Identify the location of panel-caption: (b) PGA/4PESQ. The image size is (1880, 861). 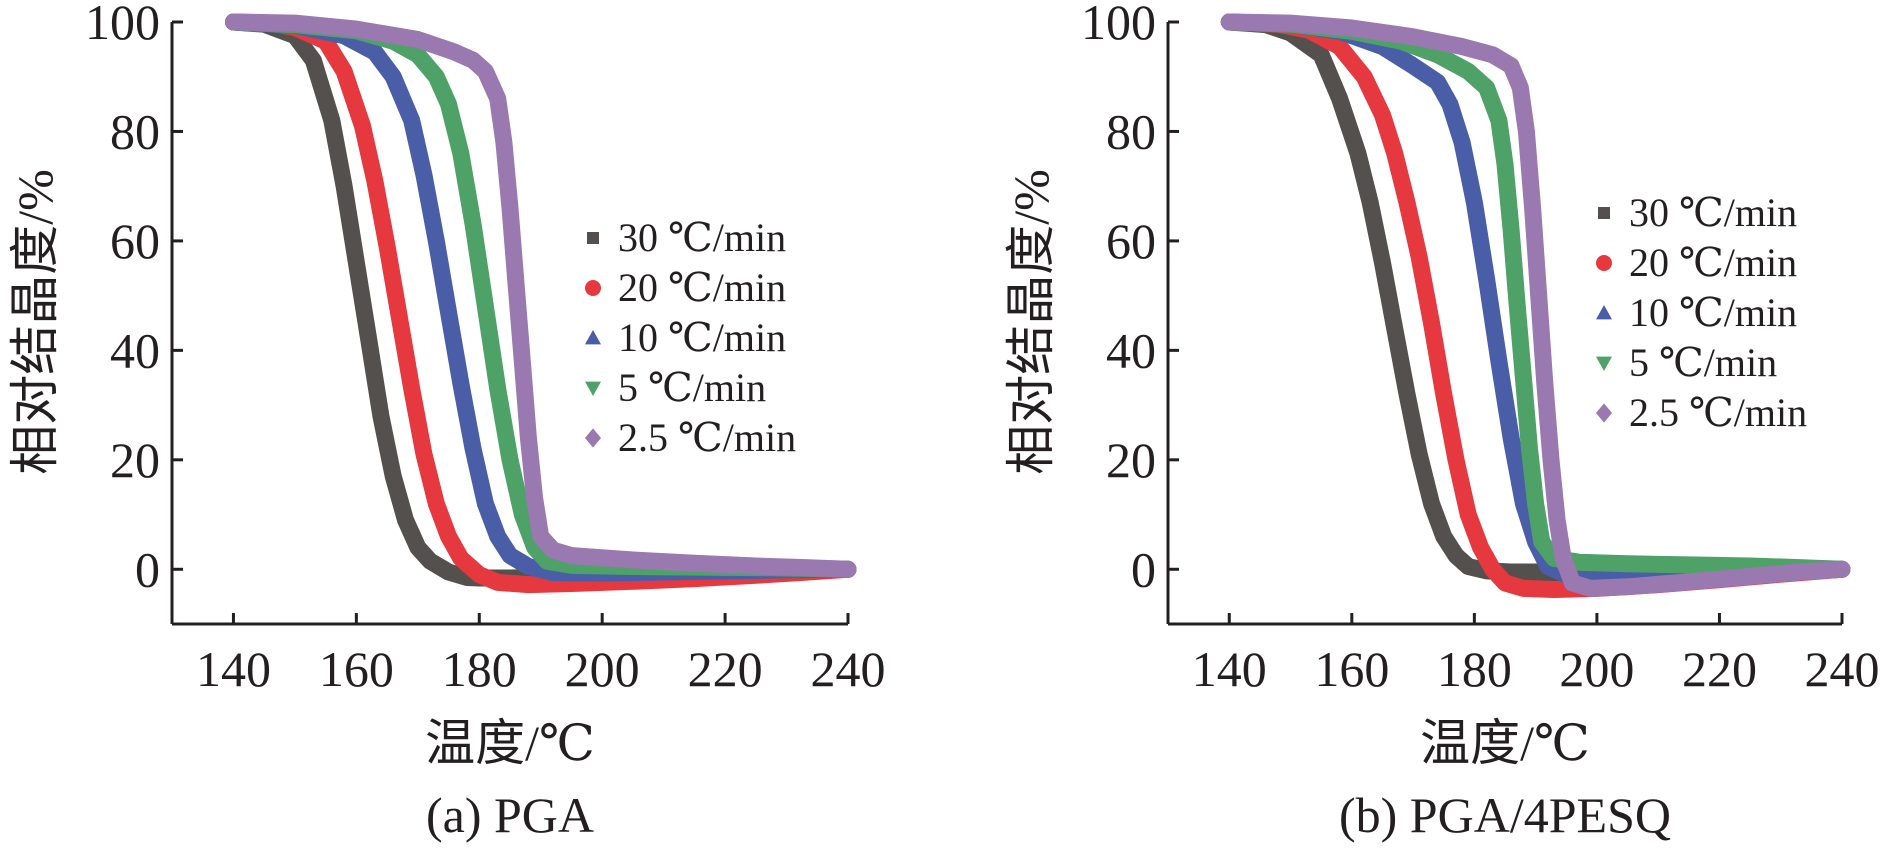
(1505, 815).